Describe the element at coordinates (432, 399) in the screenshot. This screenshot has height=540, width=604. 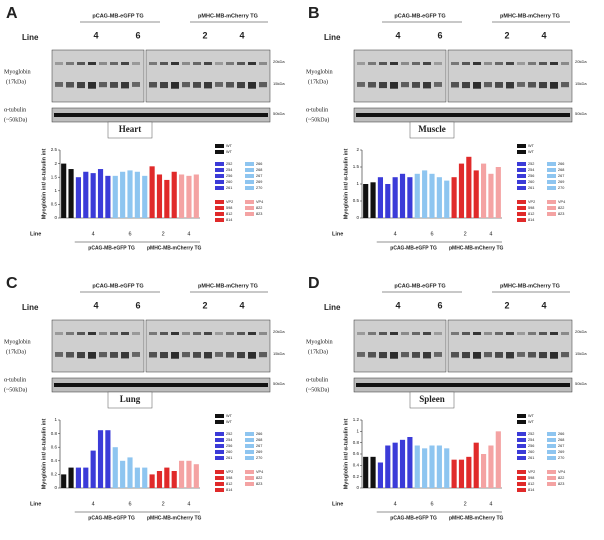
I see `chart-title: Spleen` at that location.